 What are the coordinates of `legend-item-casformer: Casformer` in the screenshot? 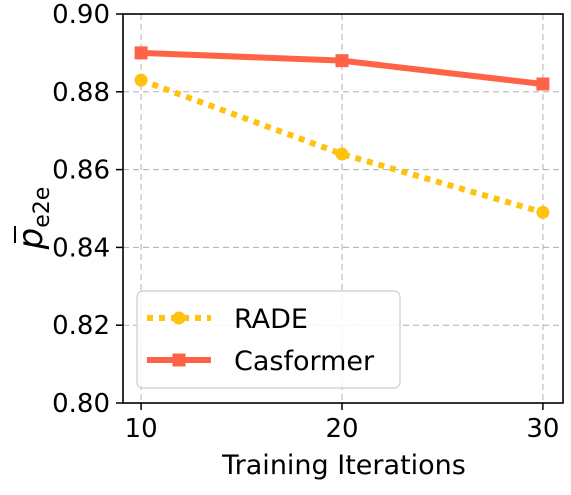 It's located at (261, 361).